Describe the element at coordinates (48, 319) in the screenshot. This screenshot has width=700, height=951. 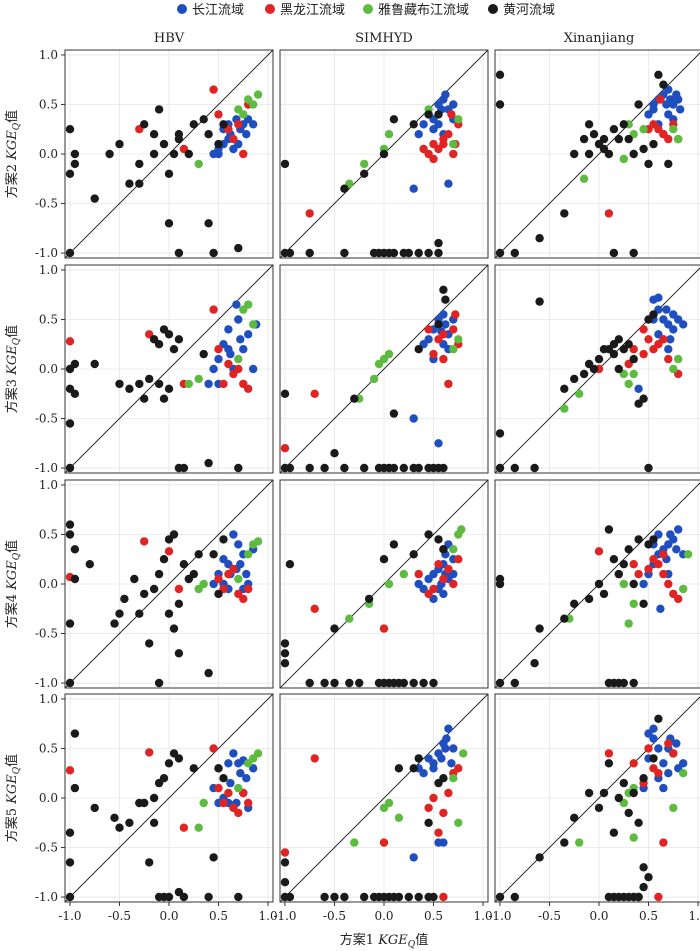
I see `y-tick-label: 0.5` at that location.